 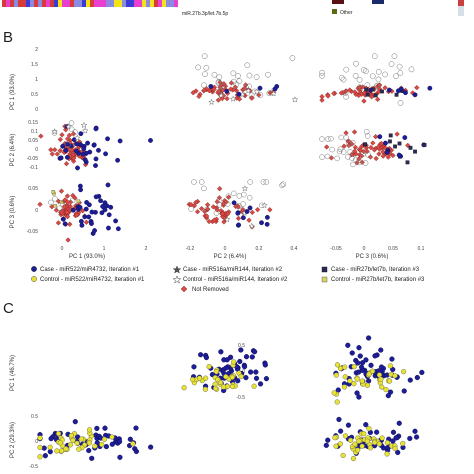 What do you see at coordinates (372, 89) in the screenshot?
I see `point-square` at bounding box center [372, 89].